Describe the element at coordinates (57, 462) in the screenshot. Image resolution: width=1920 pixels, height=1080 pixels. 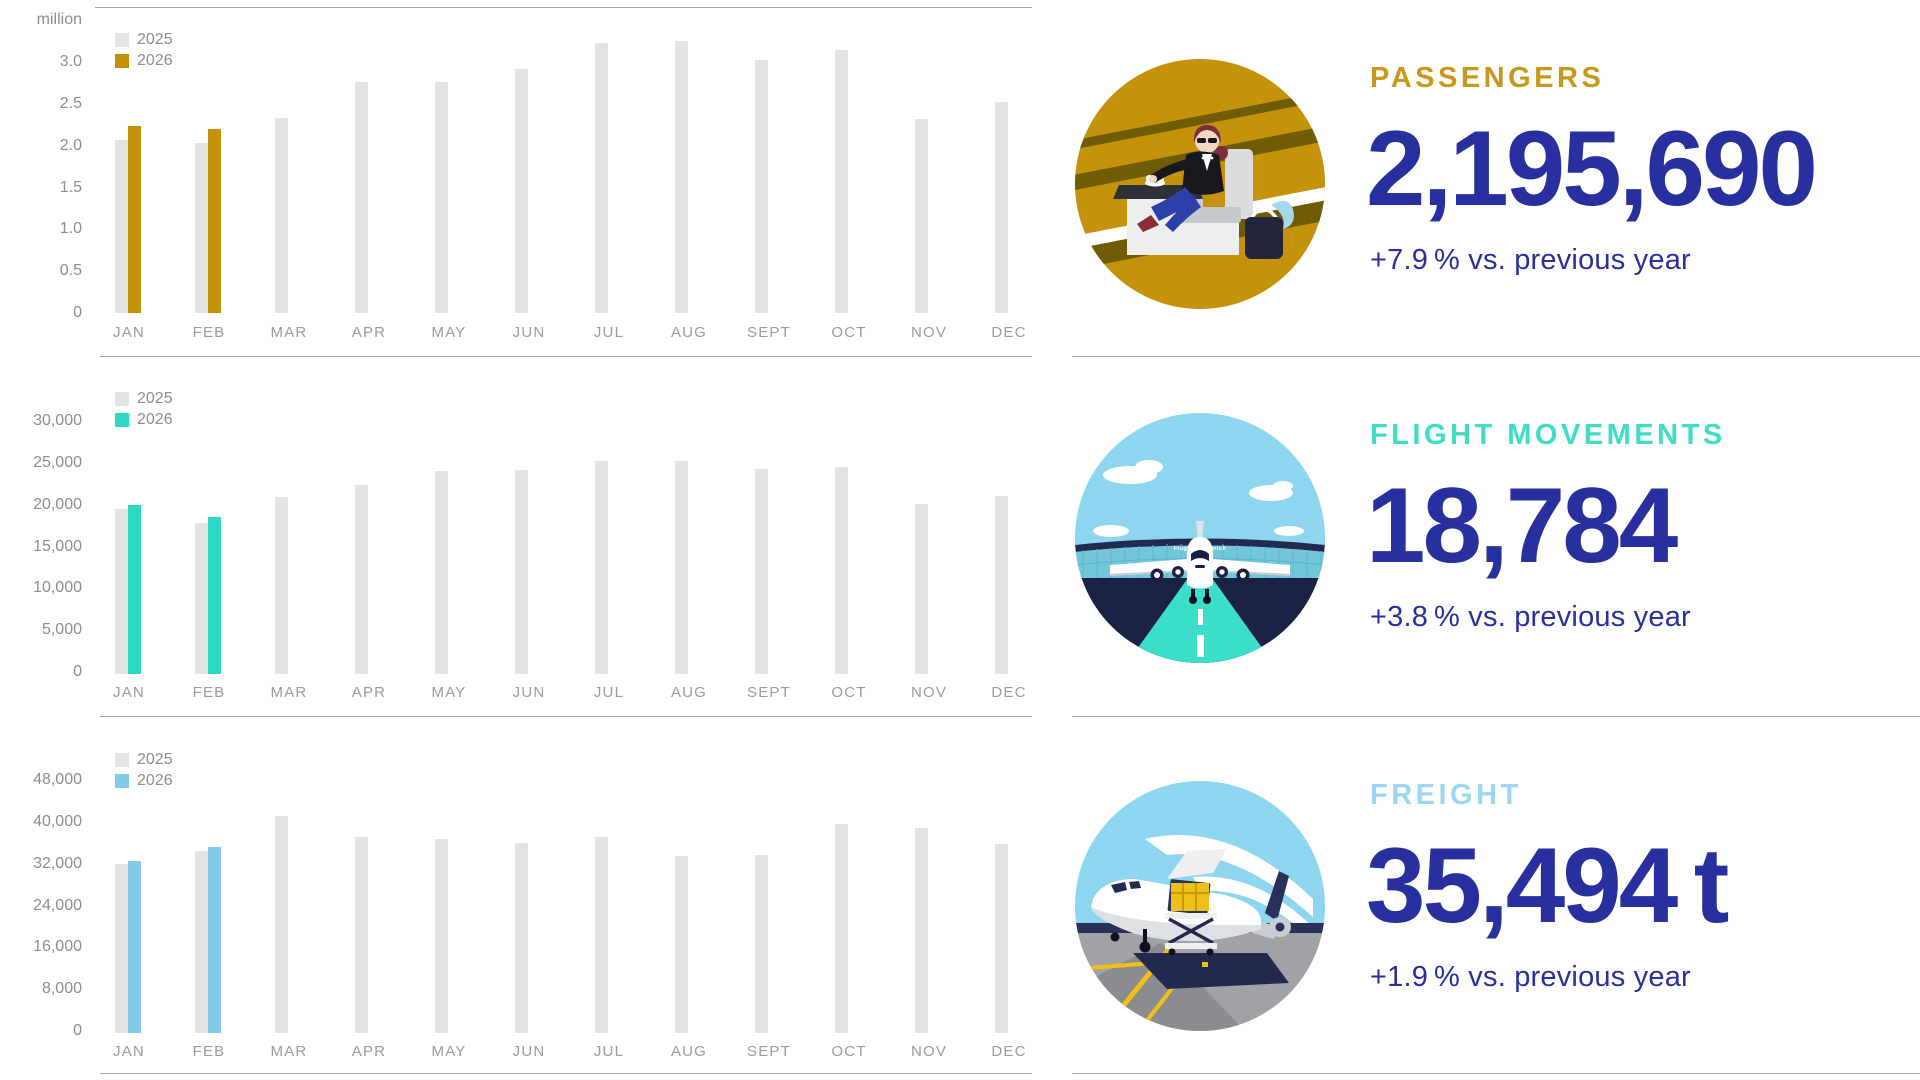
I see `y-tick-label: 25,000` at that location.